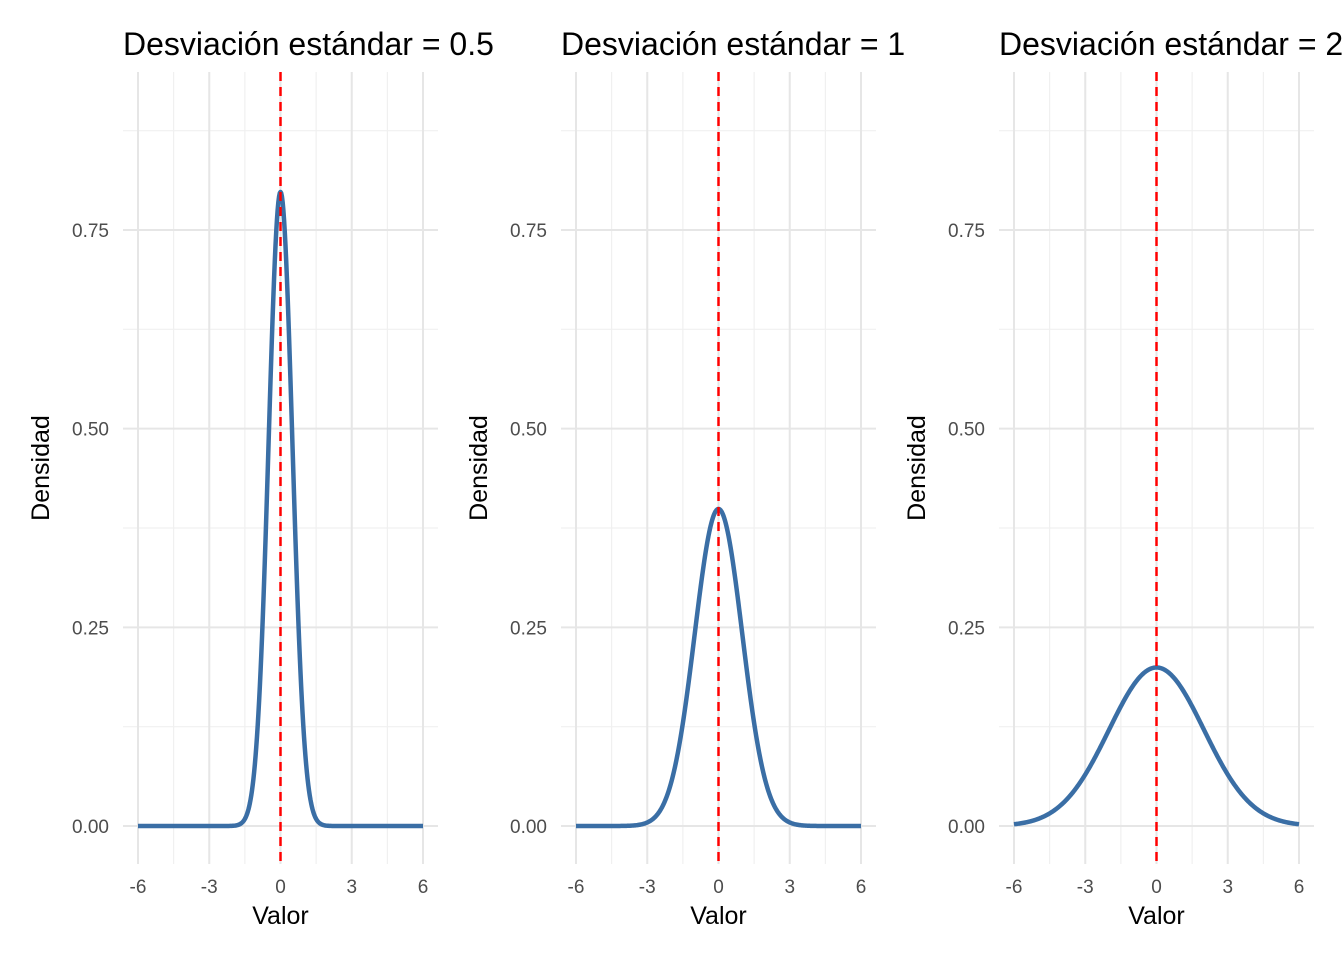 This screenshot has width=1344, height=960. What do you see at coordinates (308, 44) in the screenshot?
I see `panel-title: Desviación estándar = 0.5` at bounding box center [308, 44].